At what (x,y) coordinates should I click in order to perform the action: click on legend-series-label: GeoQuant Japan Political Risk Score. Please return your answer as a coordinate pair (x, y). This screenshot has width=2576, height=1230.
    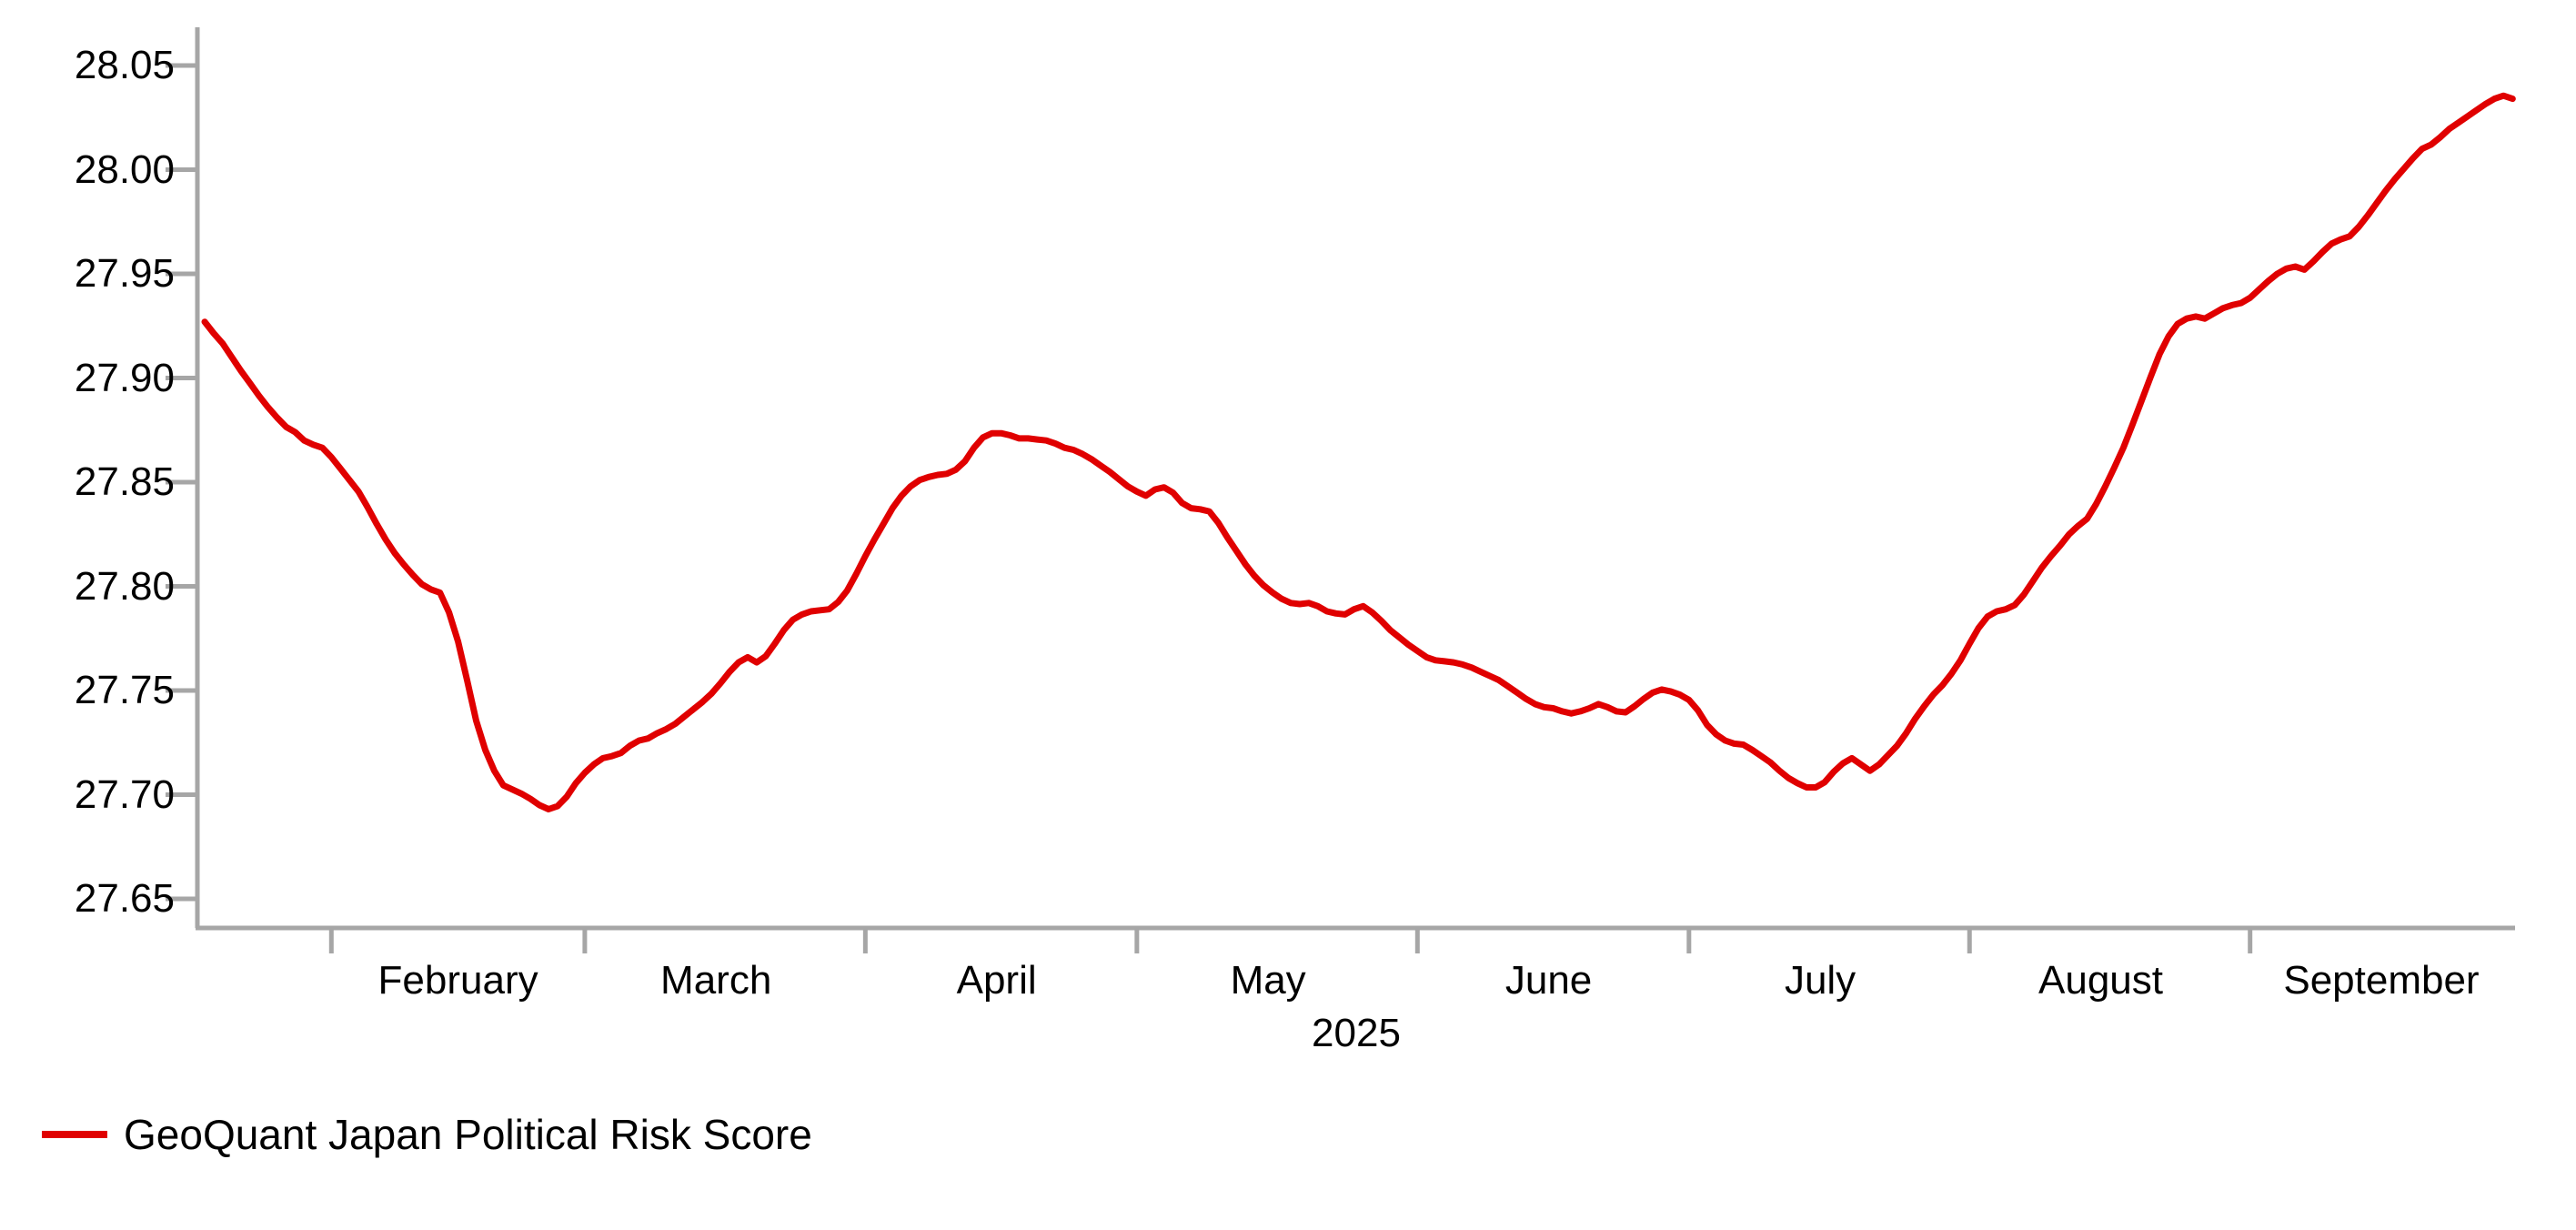
    Looking at the image, I should click on (468, 1134).